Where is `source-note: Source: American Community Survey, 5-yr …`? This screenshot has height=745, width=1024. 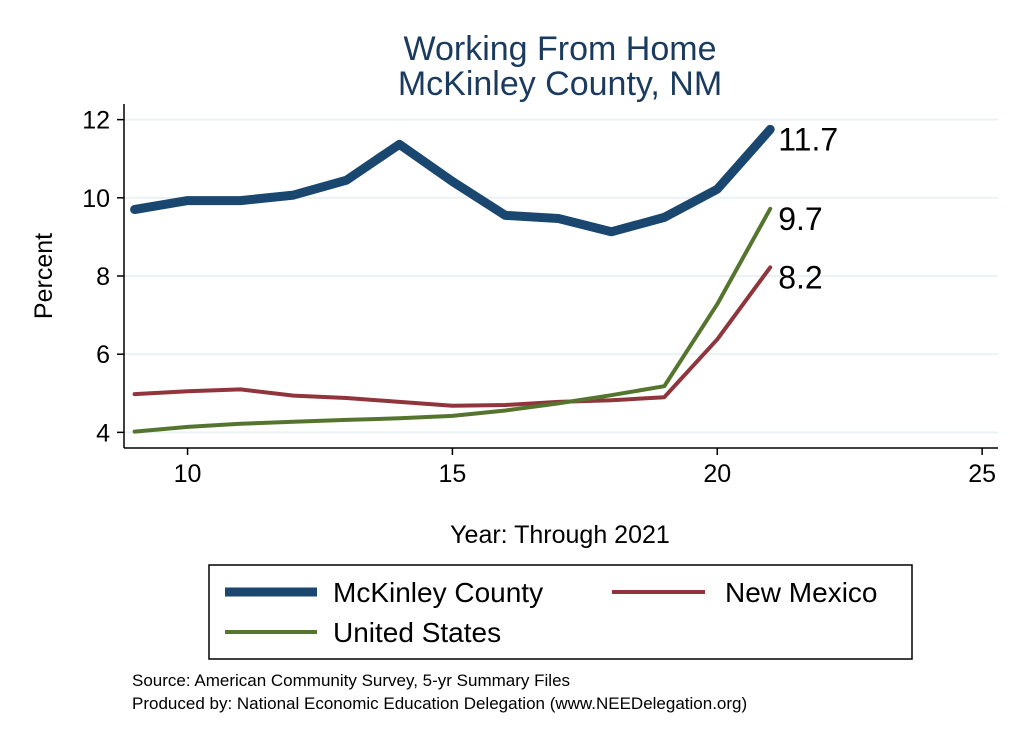
source-note: Source: American Community Survey, 5-yr … is located at coordinates (351, 680).